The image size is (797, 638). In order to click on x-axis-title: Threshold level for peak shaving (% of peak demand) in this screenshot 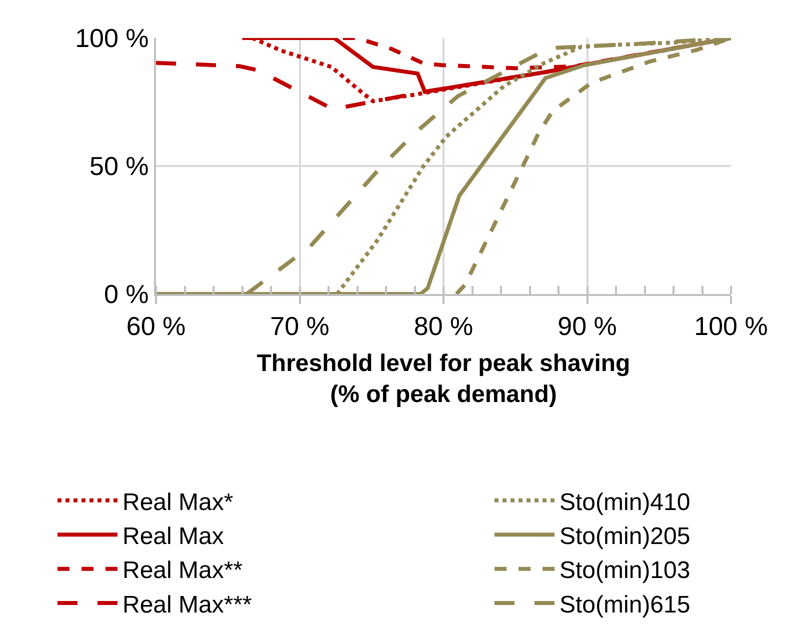, I will do `click(443, 379)`.